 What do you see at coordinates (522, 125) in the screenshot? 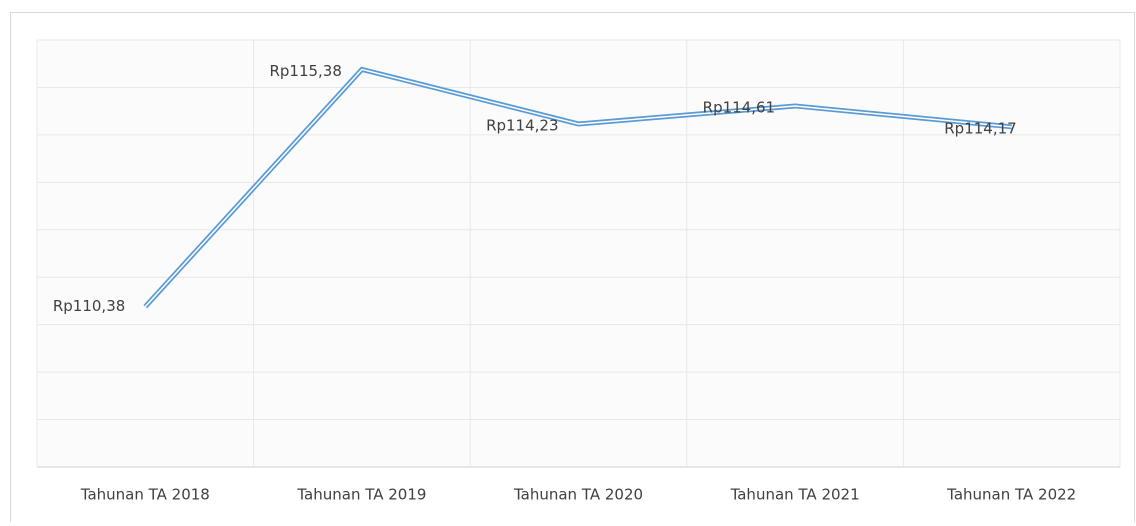
I see `data-label: Rp114,23` at bounding box center [522, 125].